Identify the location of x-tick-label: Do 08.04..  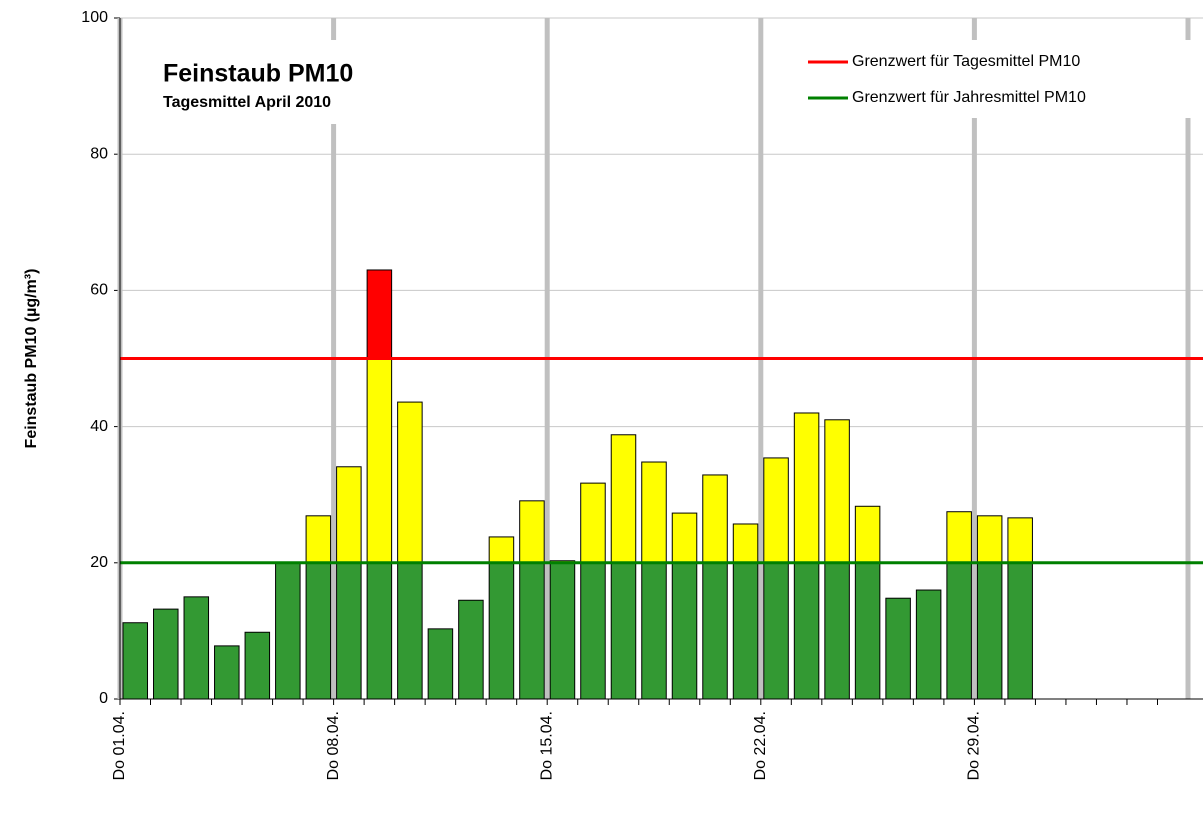
(333, 745).